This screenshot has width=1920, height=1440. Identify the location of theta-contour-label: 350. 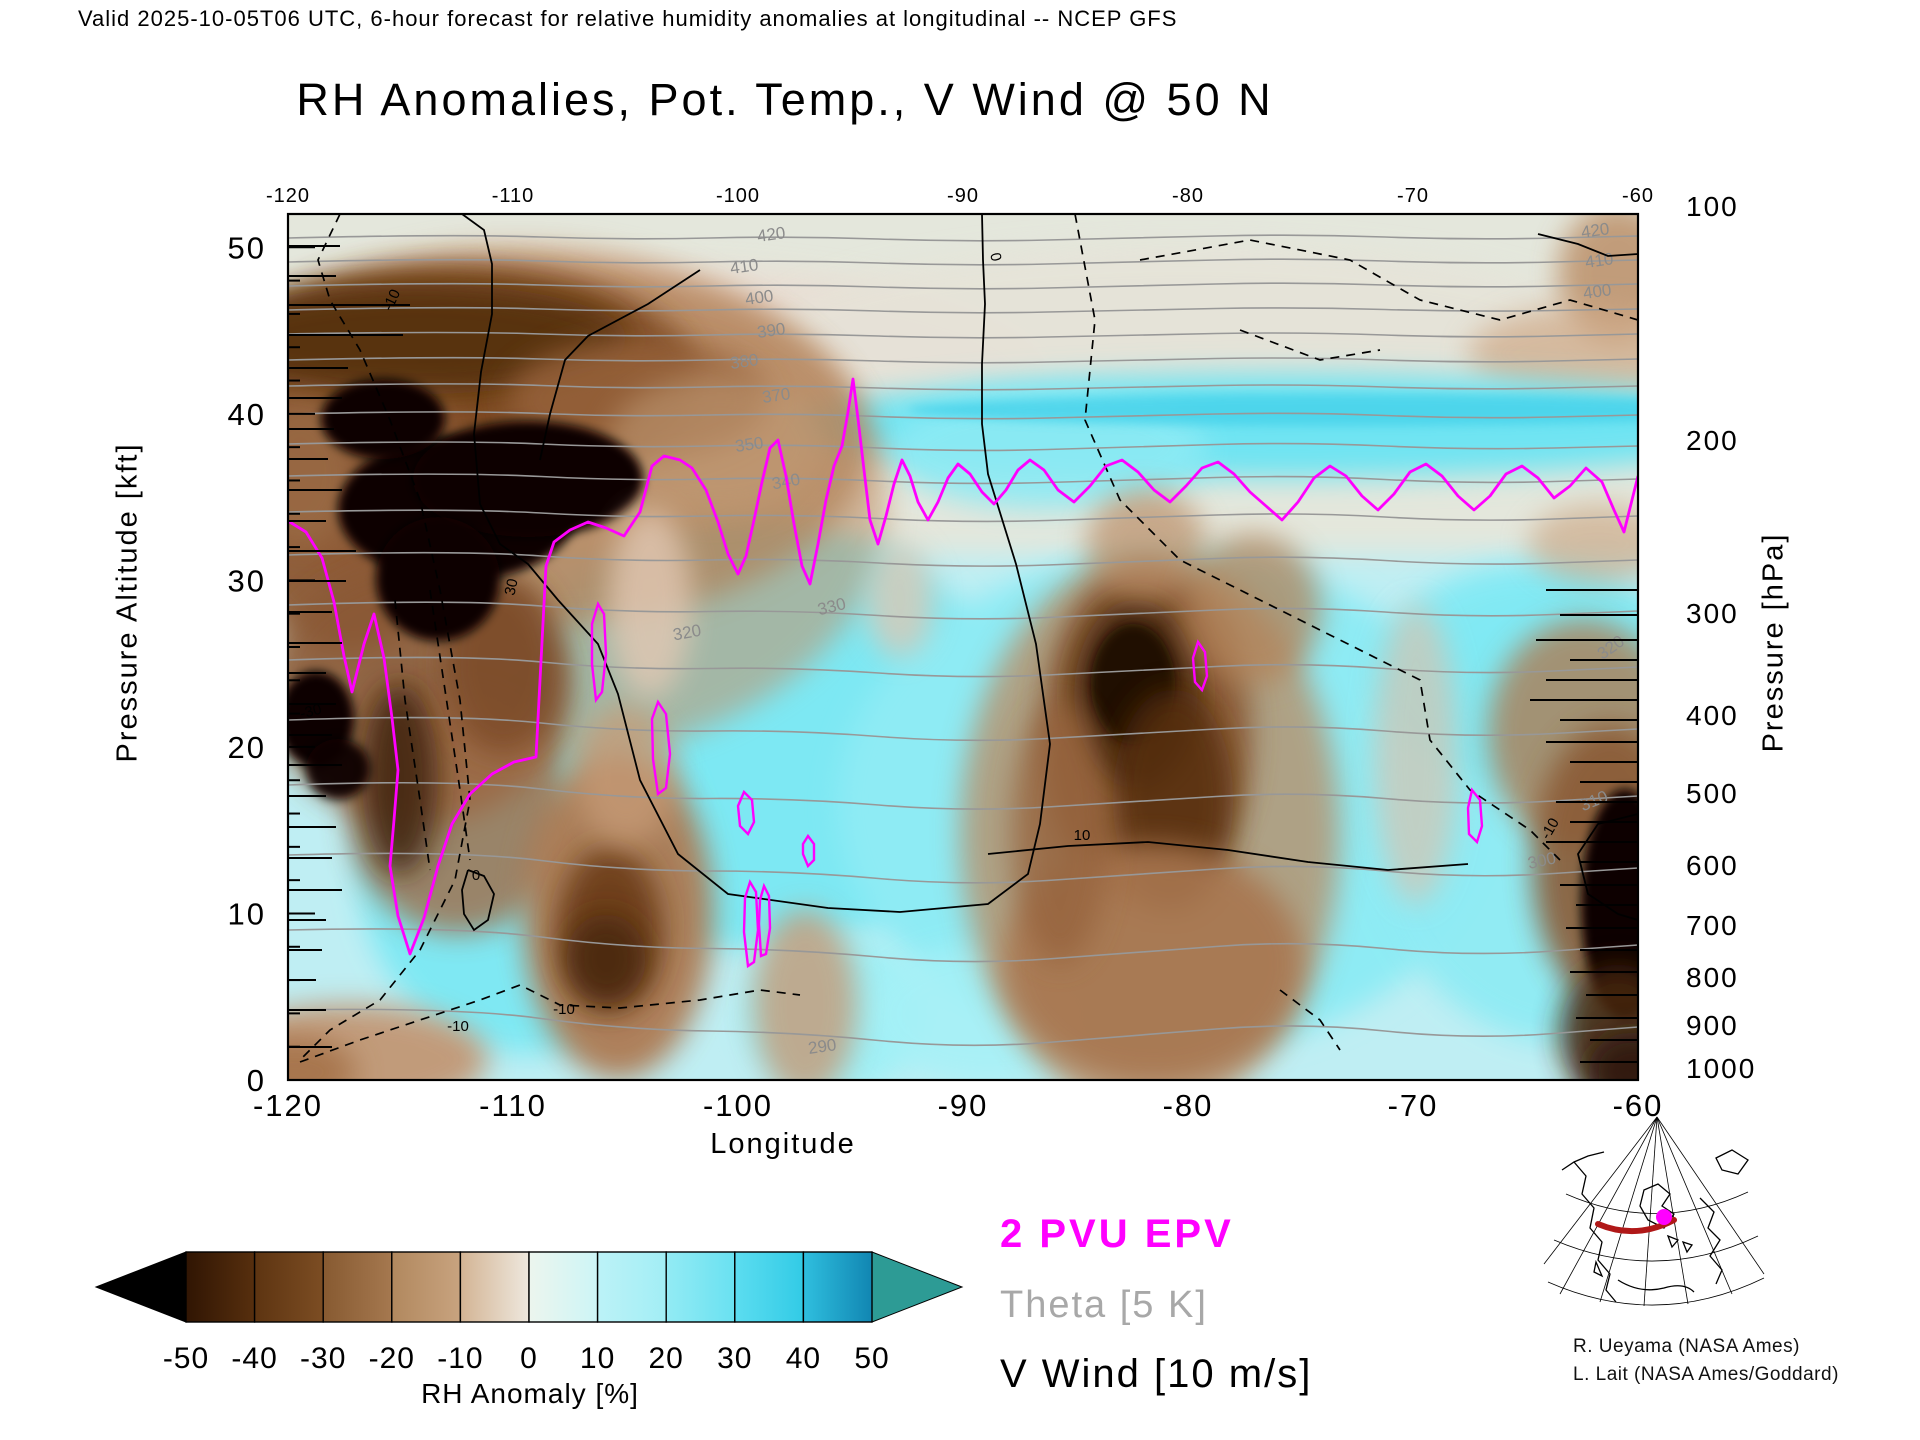
(749, 444).